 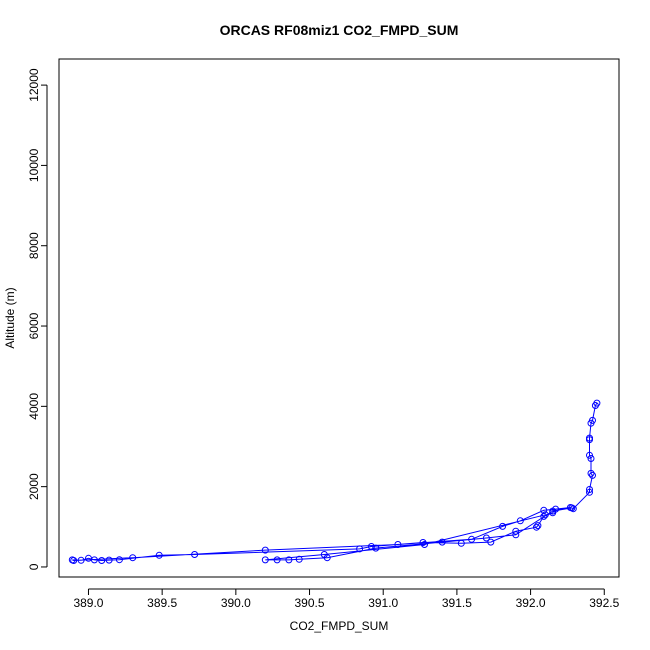 What do you see at coordinates (34, 406) in the screenshot?
I see `y-tick-label: 4000` at bounding box center [34, 406].